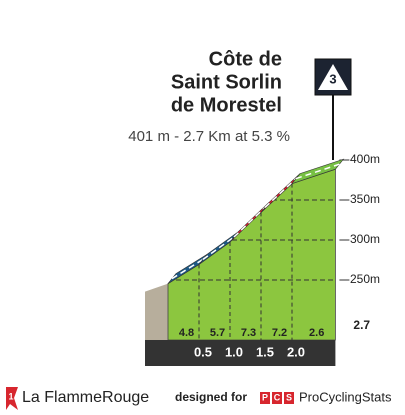  I want to click on flame-number: 1, so click(10, 396).